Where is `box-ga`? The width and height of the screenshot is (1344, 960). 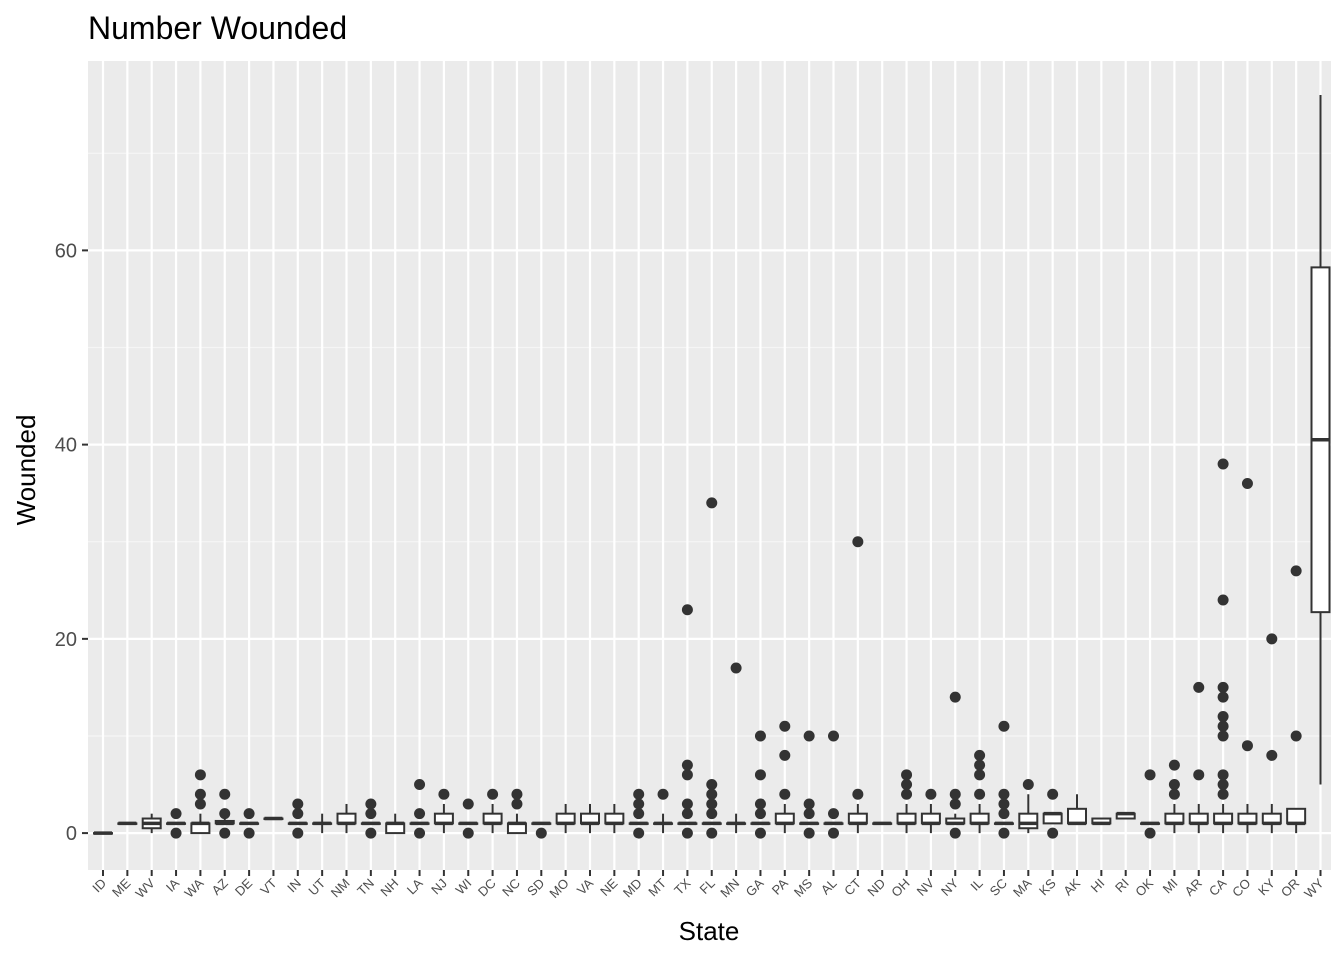 box-ga is located at coordinates (760, 784).